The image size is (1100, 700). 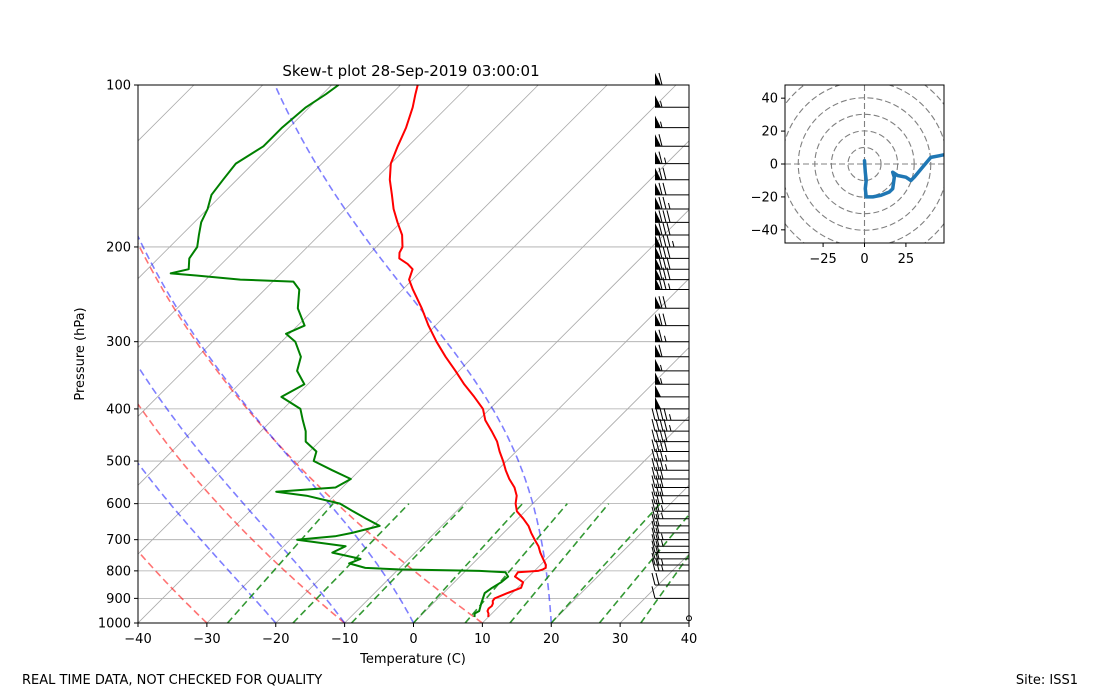 What do you see at coordinates (80, 353) in the screenshot?
I see `skew-t-ylabel: Pressure (hPa)` at bounding box center [80, 353].